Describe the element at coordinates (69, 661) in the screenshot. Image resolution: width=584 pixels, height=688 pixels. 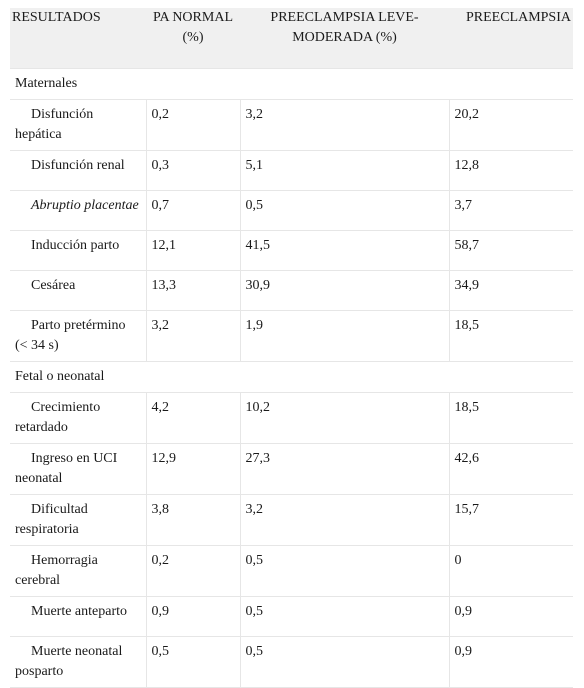
I see `row-label: Muerte neonatal posparto` at that location.